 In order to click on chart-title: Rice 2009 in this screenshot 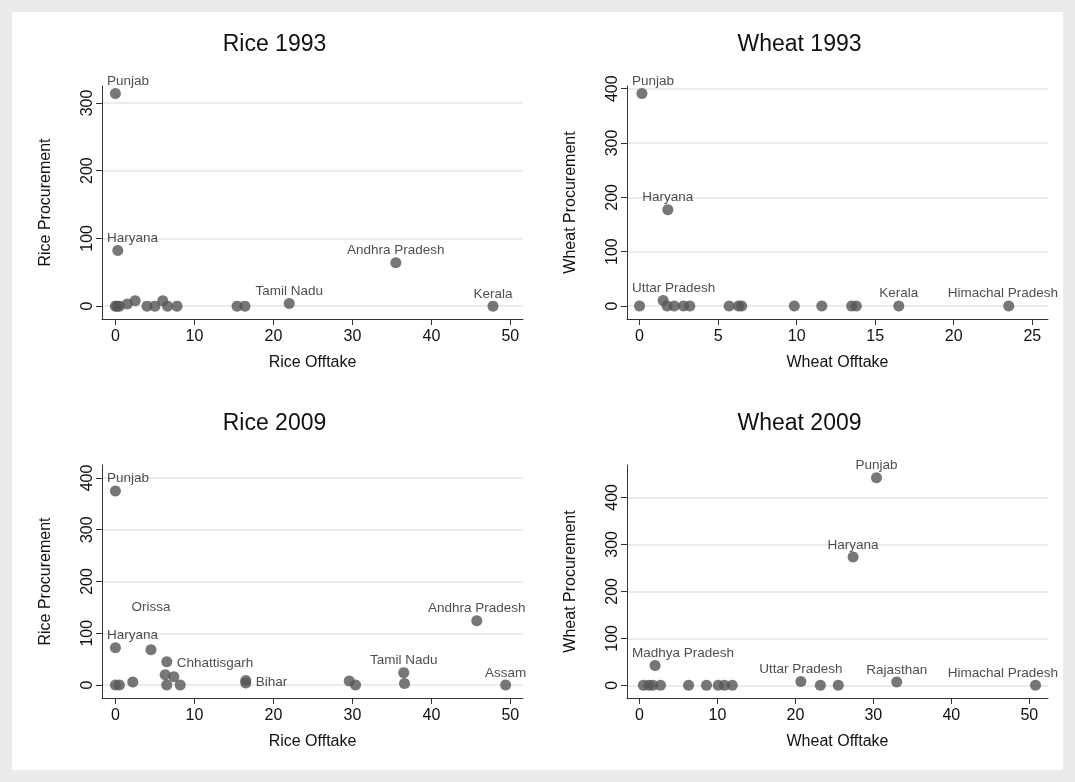, I will do `click(274, 421)`.